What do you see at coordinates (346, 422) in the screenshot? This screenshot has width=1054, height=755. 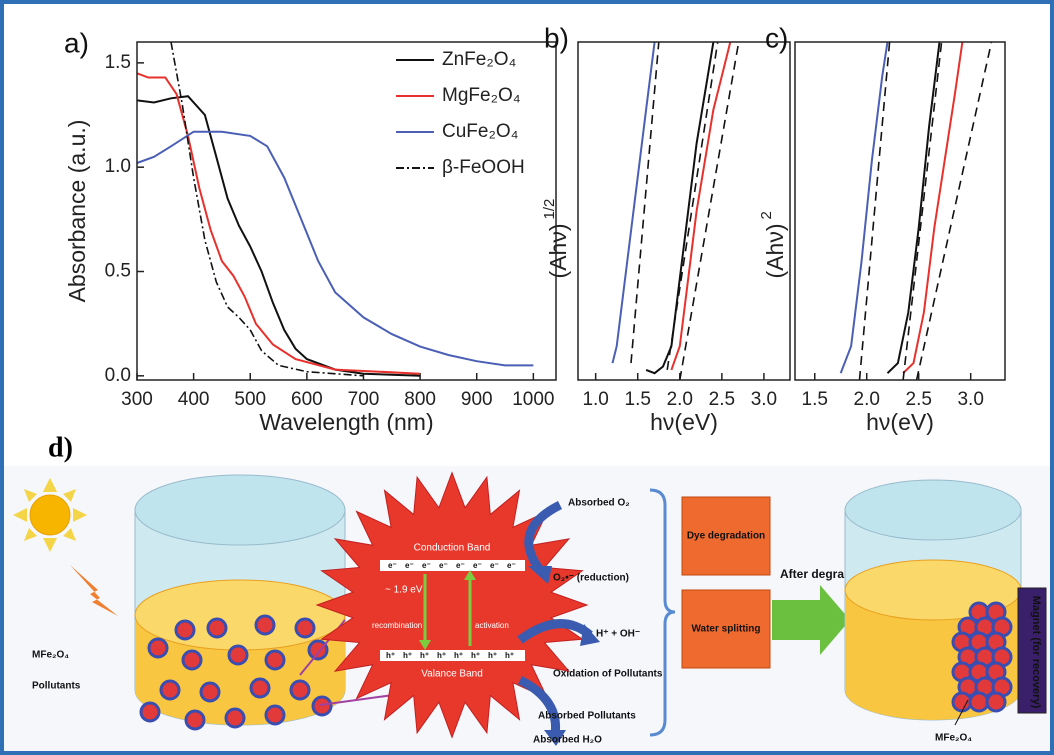 I see `x-axis-title: Wavelength (nm)` at bounding box center [346, 422].